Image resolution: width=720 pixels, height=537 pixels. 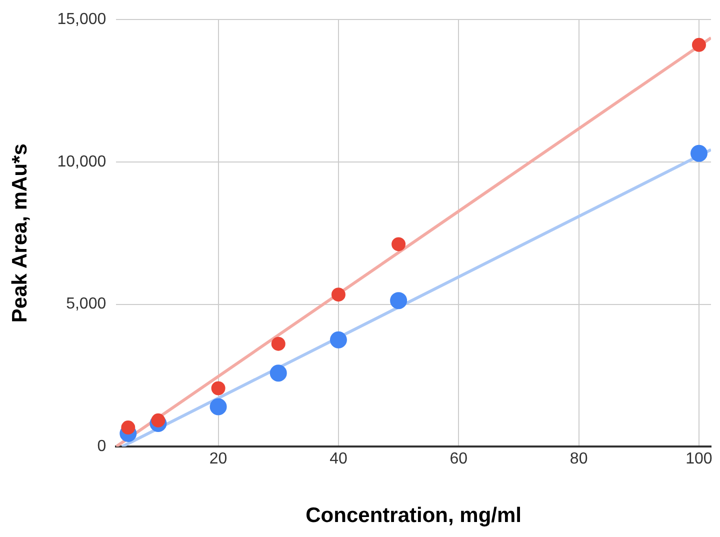 I want to click on x-tick-label: 80, so click(x=579, y=459).